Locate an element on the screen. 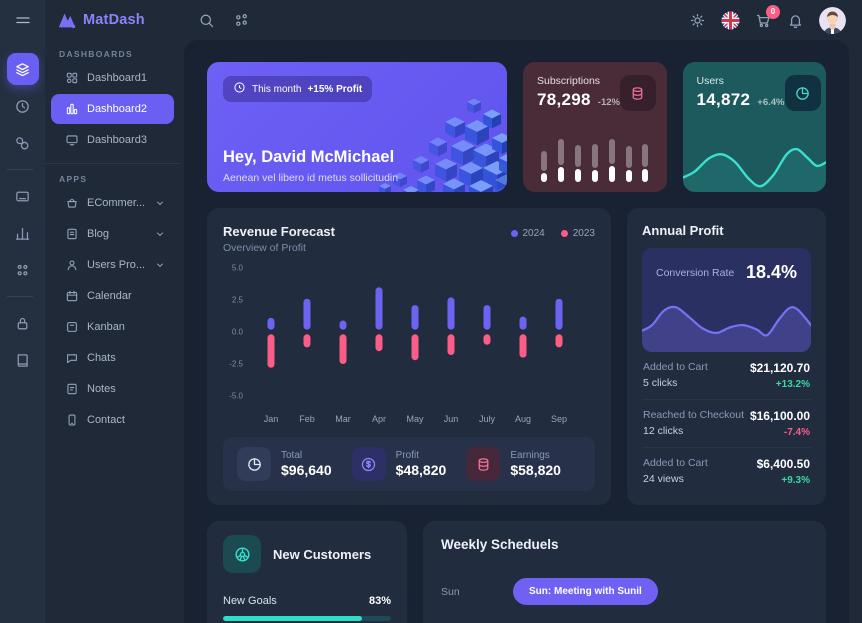 Image resolution: width=862 pixels, height=623 pixels. legend-label: 2024 is located at coordinates (533, 233).